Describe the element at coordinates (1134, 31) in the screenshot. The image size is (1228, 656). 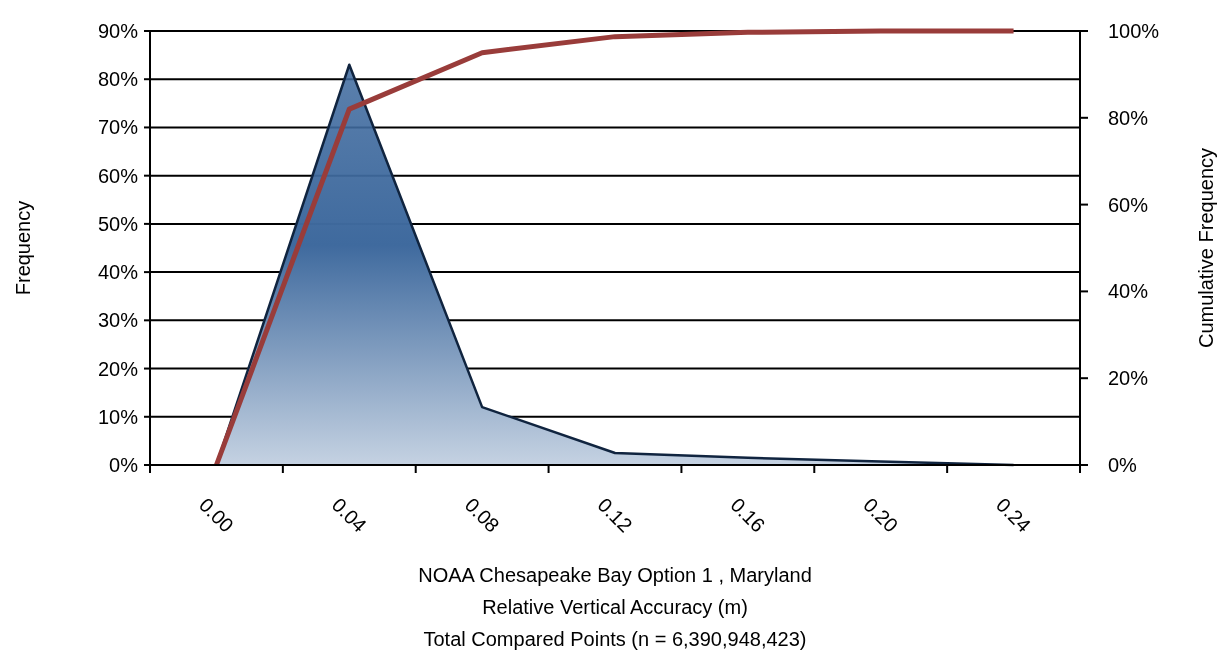
I see `y2-tick-label: 100%` at that location.